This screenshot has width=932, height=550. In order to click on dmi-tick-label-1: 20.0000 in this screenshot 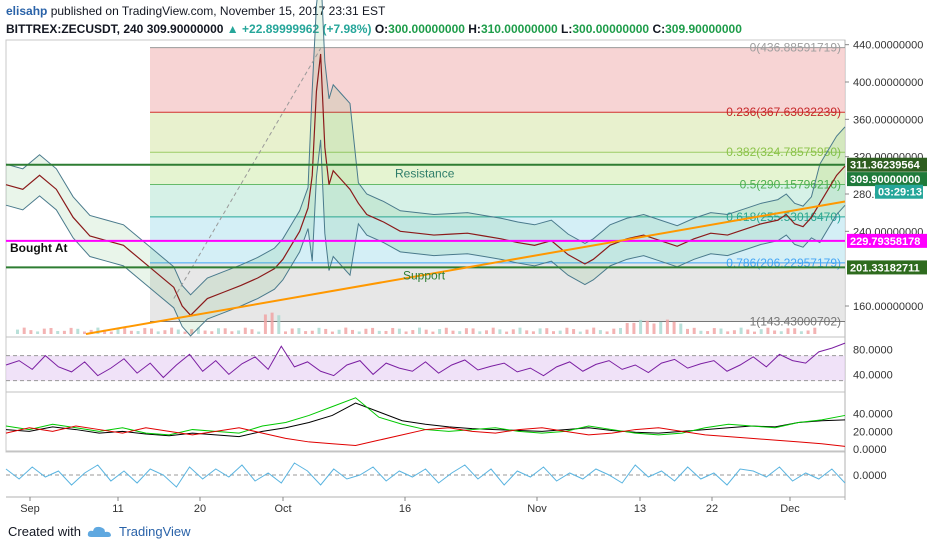, I will do `click(873, 432)`.